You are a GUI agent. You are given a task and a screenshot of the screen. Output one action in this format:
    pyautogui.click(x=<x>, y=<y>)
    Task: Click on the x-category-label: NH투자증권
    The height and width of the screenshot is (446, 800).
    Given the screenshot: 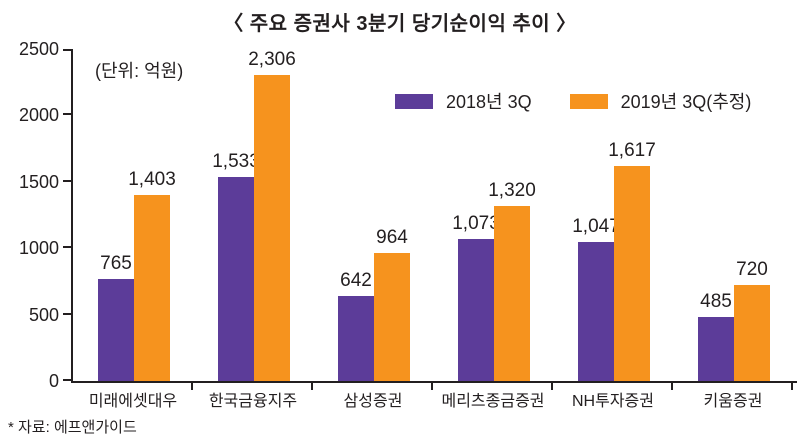 What is the action you would take?
    pyautogui.click(x=613, y=401)
    